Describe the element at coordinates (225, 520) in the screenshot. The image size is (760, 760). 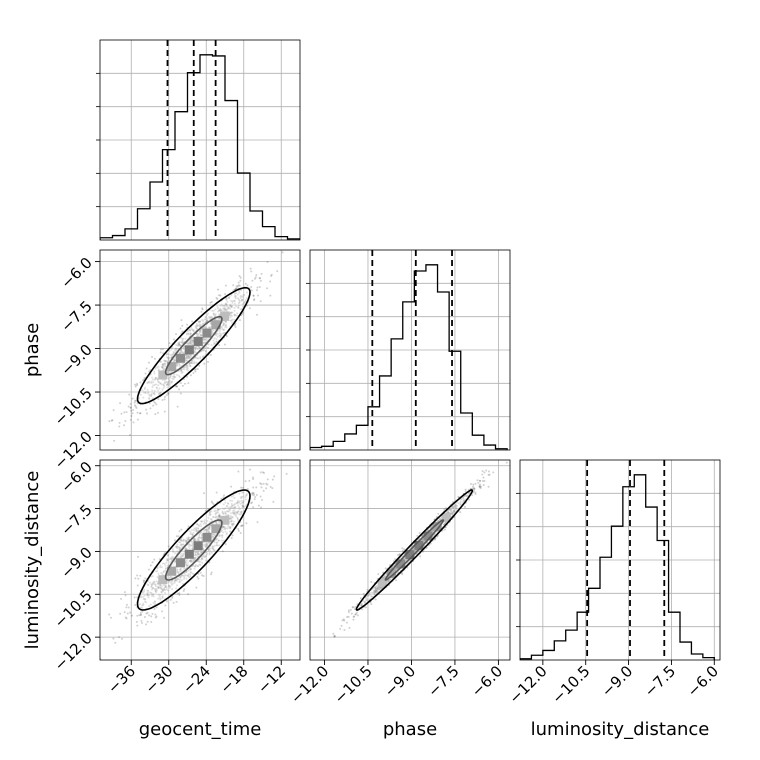
I see `density-cell` at that location.